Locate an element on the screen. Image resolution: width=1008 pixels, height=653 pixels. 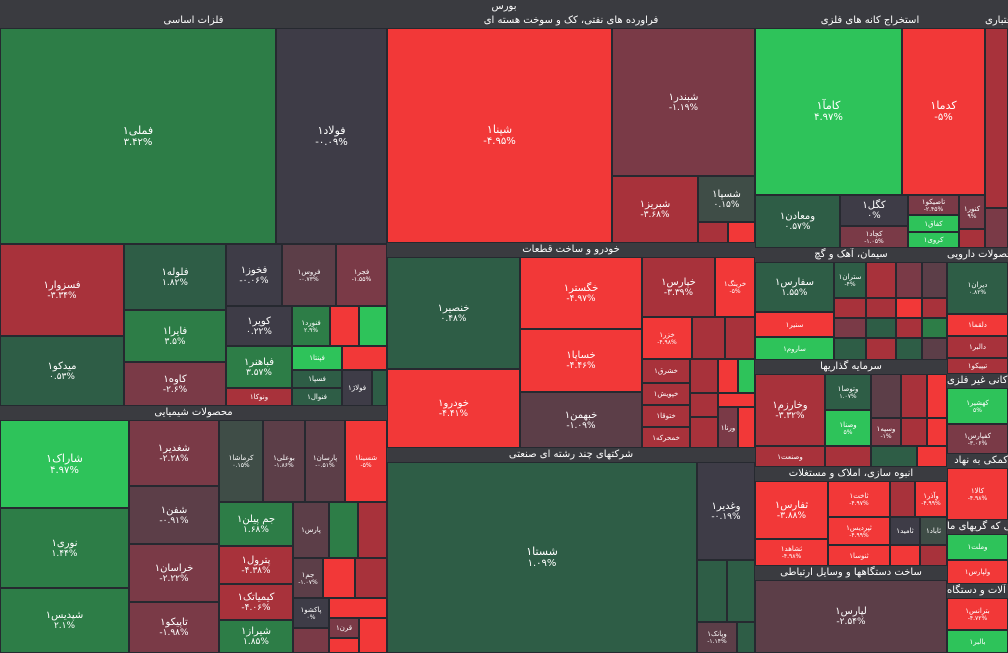
tile: پاکشو۱ ۰% is located at coordinates (311, 613).